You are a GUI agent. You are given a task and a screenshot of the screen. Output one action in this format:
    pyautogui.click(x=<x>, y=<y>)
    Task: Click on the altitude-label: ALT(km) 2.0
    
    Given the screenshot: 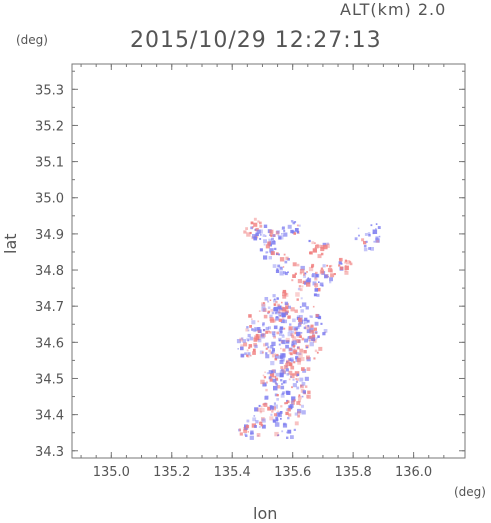 What is the action you would take?
    pyautogui.click(x=393, y=9)
    